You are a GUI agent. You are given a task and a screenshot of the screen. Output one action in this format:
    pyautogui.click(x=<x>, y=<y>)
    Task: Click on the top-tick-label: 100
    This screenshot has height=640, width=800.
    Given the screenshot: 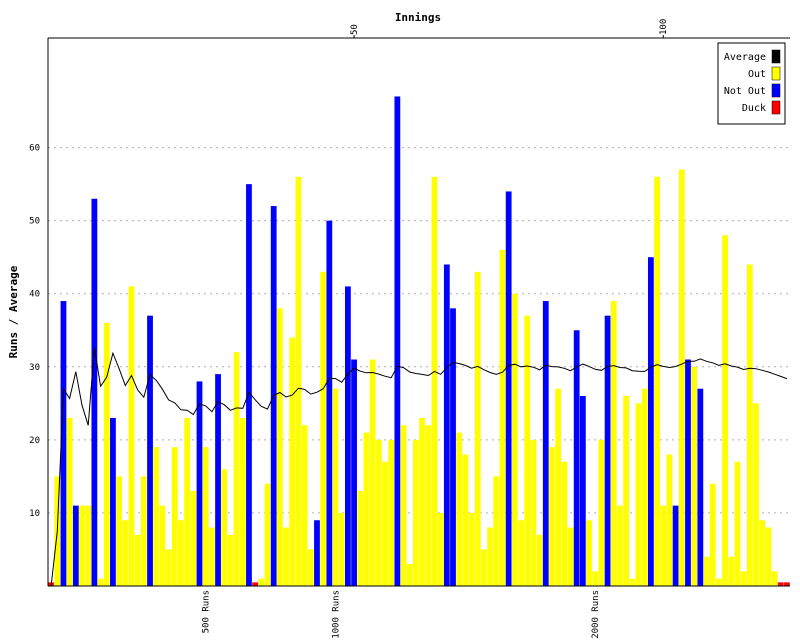 What is the action you would take?
    pyautogui.click(x=664, y=27)
    